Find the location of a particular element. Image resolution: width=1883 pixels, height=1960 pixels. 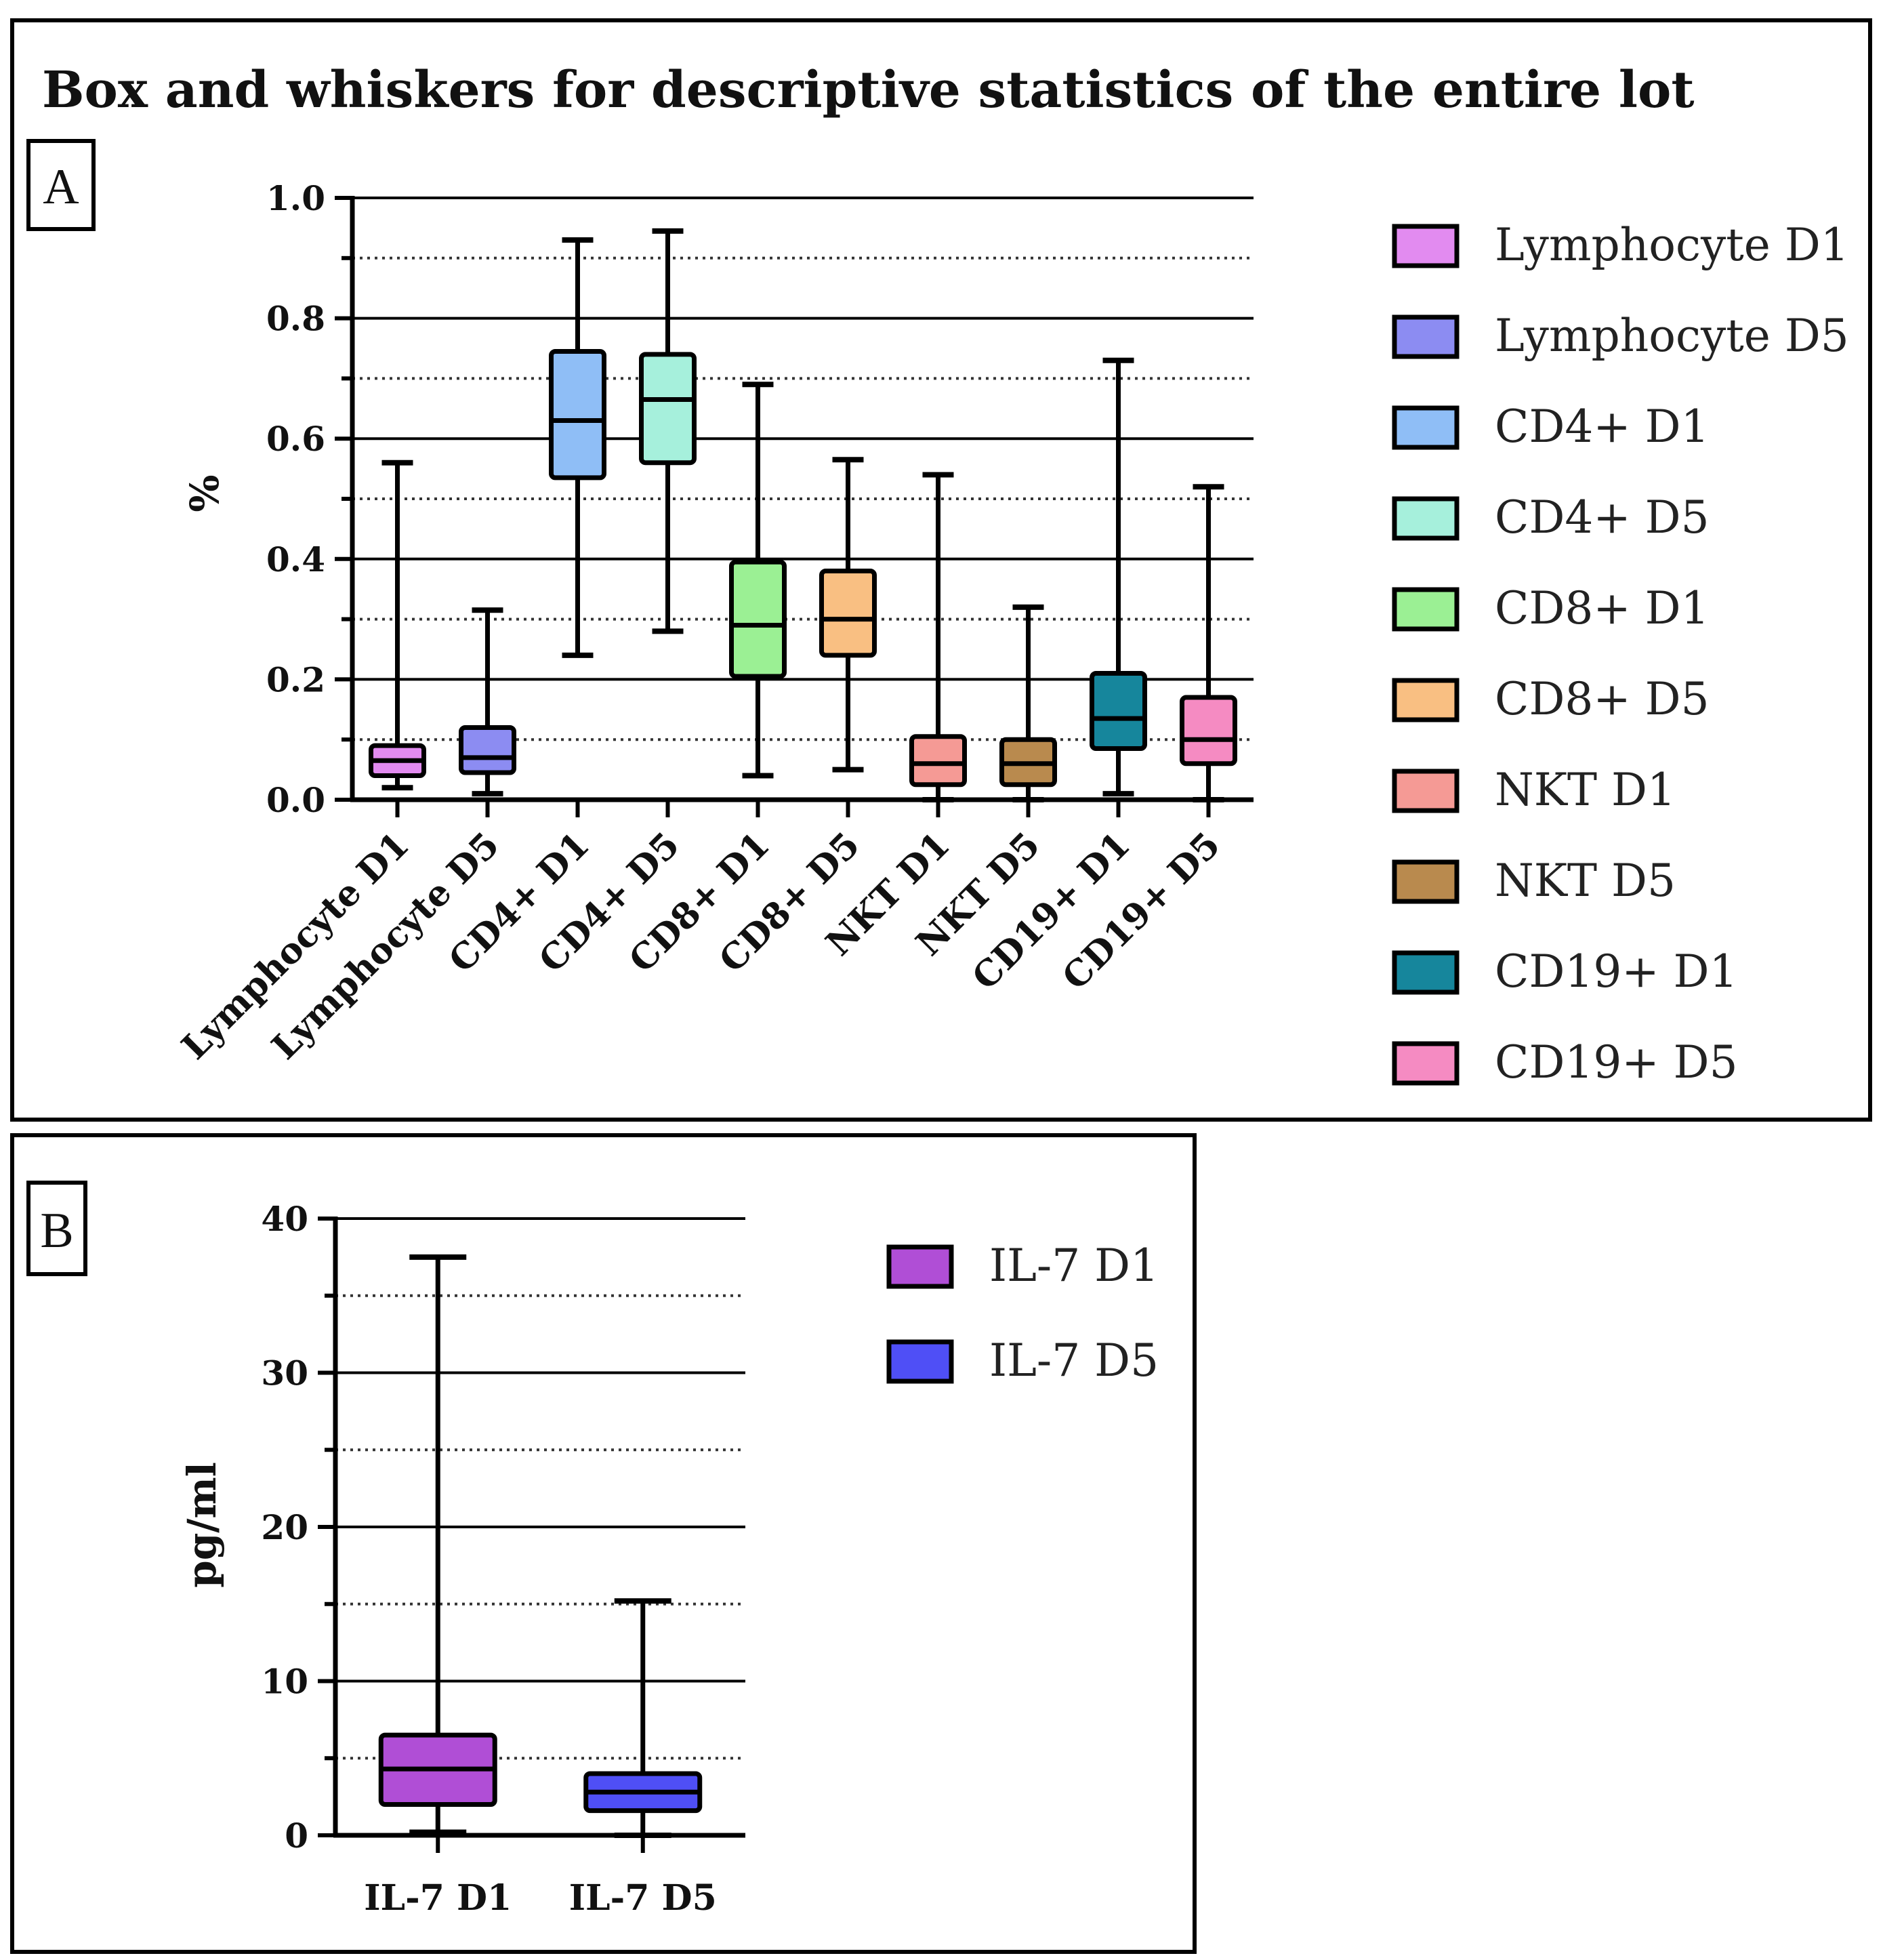

chart-b: 0 10 20 30 40 pg/ml IL-7 D1 IL-7 D5 is located at coordinates (462, 1559).